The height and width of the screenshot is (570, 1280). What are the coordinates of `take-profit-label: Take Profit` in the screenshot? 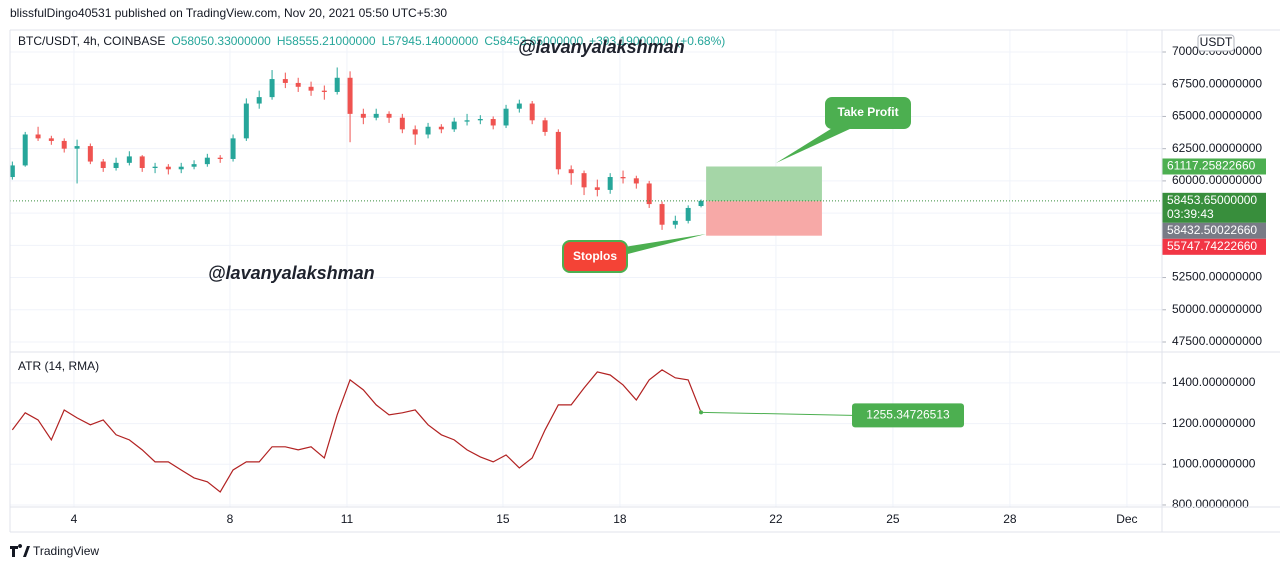 It's located at (867, 112).